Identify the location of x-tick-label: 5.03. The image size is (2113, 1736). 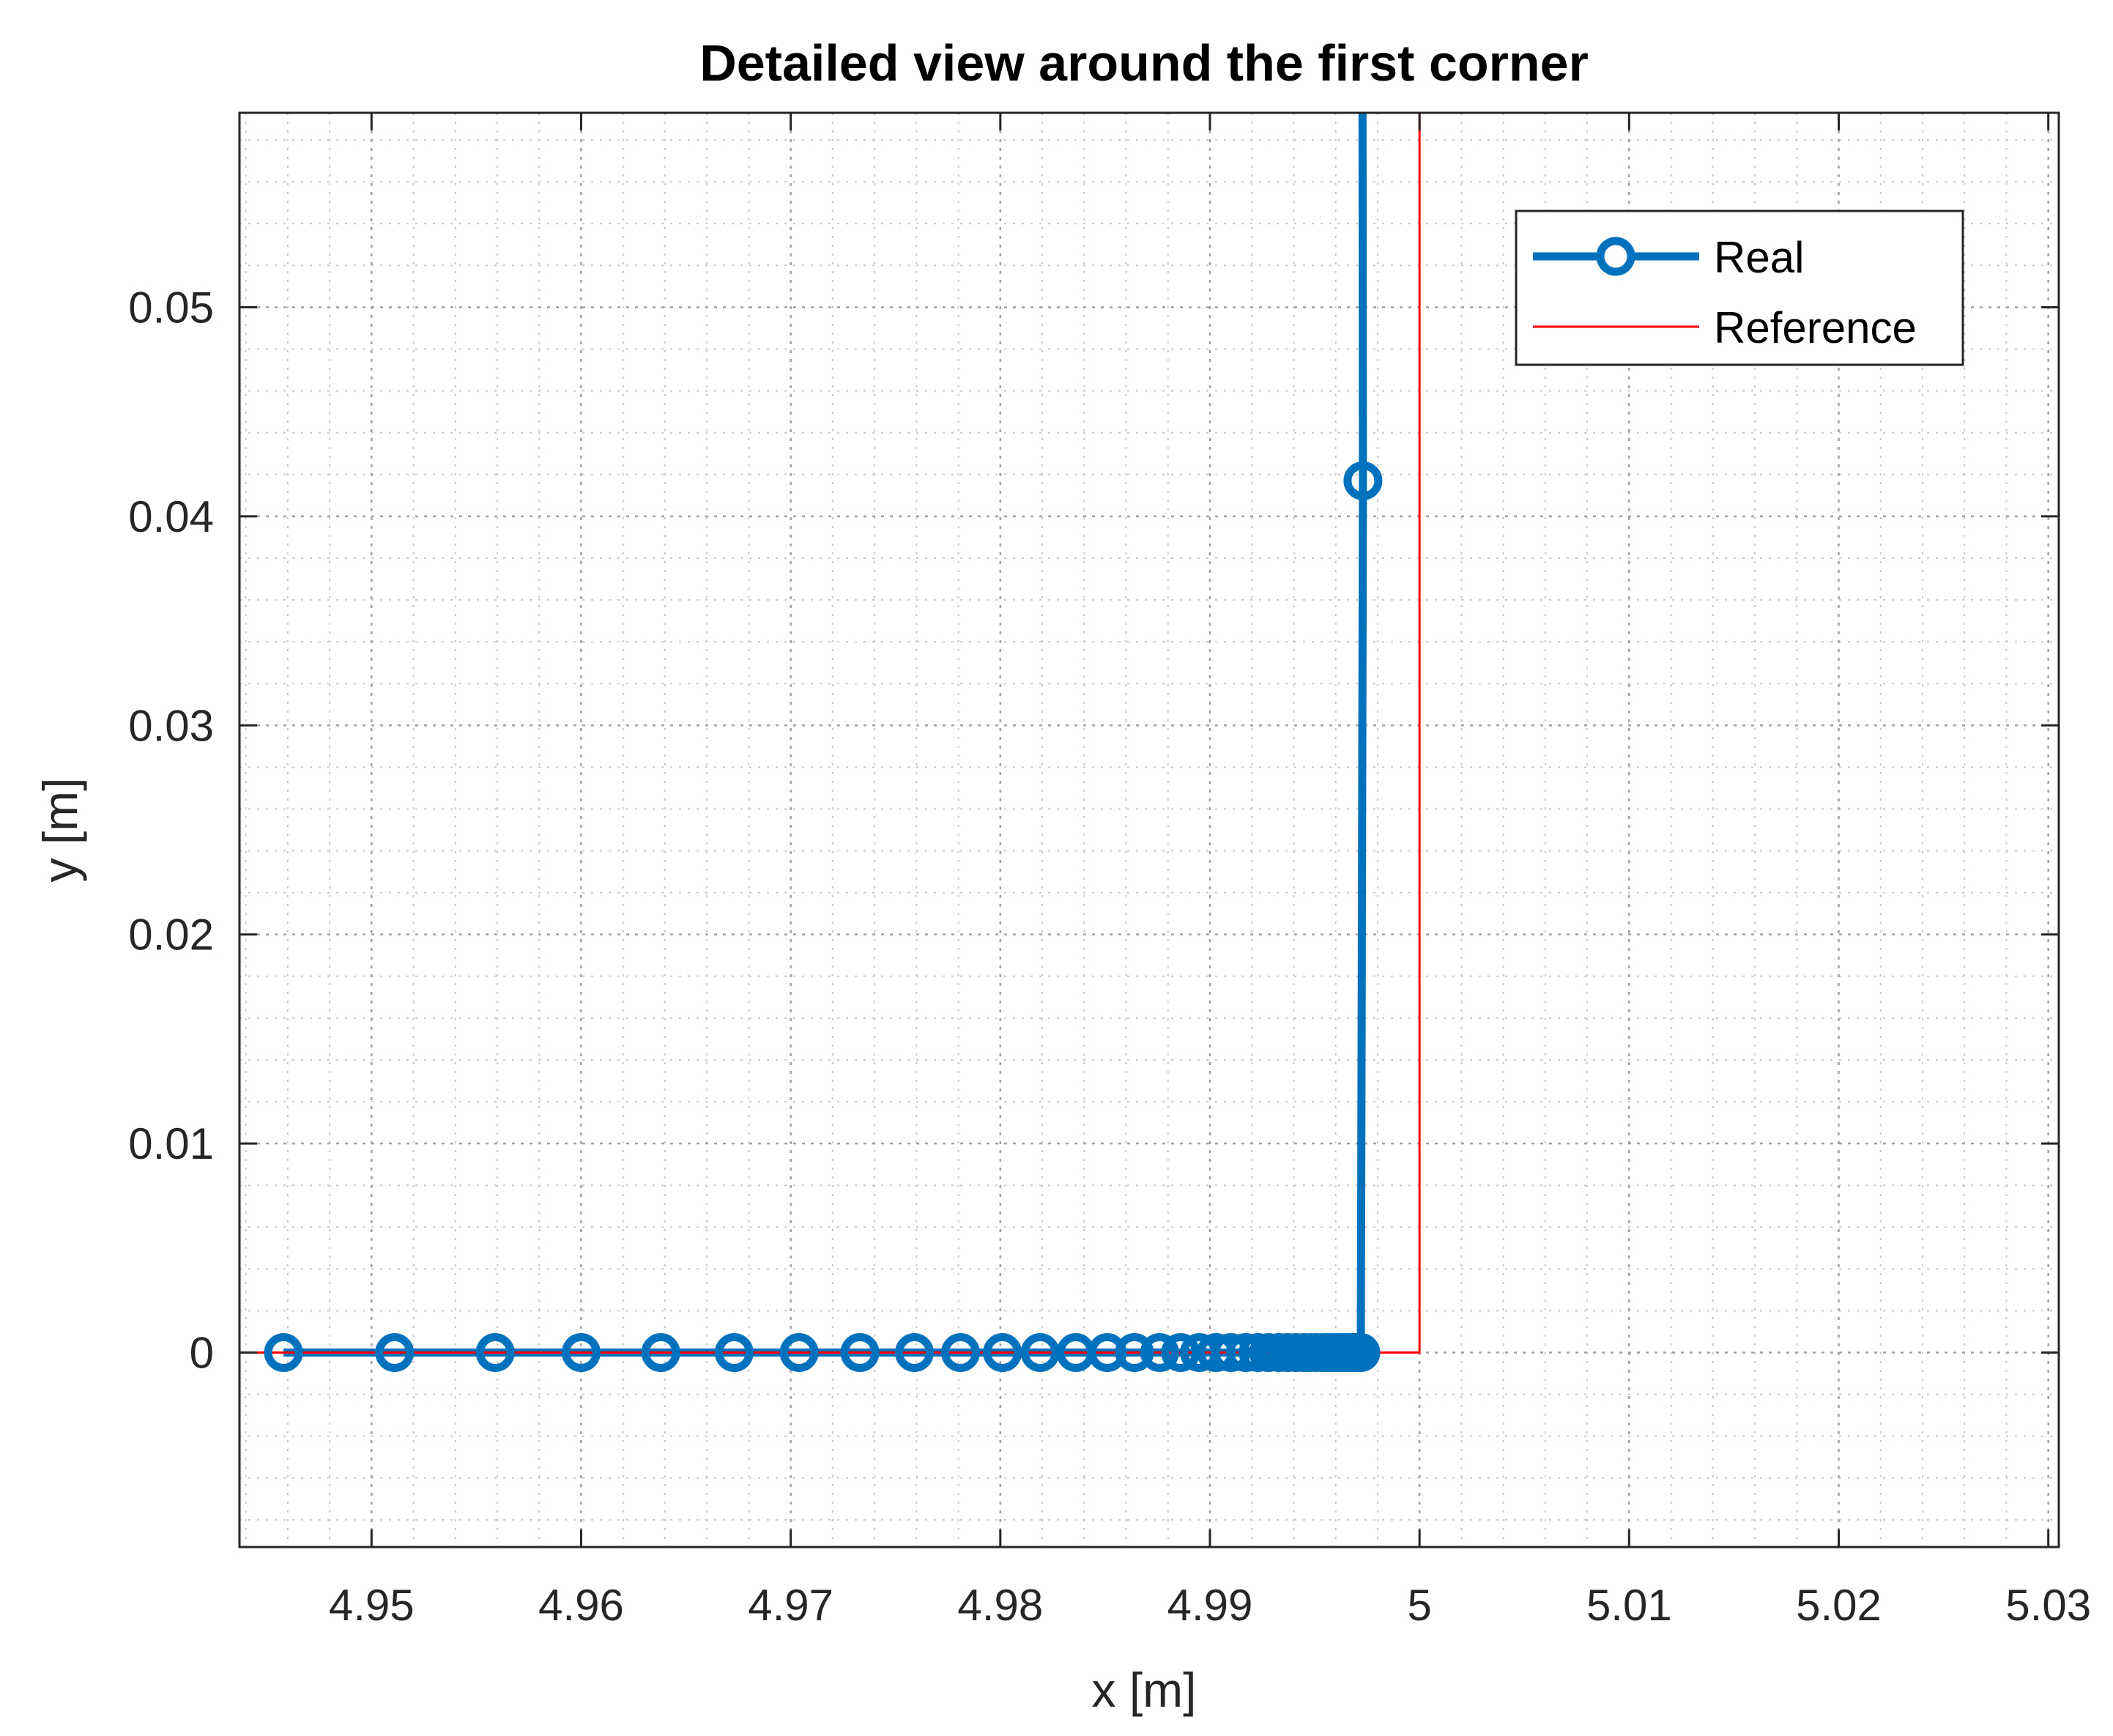
(2048, 1605).